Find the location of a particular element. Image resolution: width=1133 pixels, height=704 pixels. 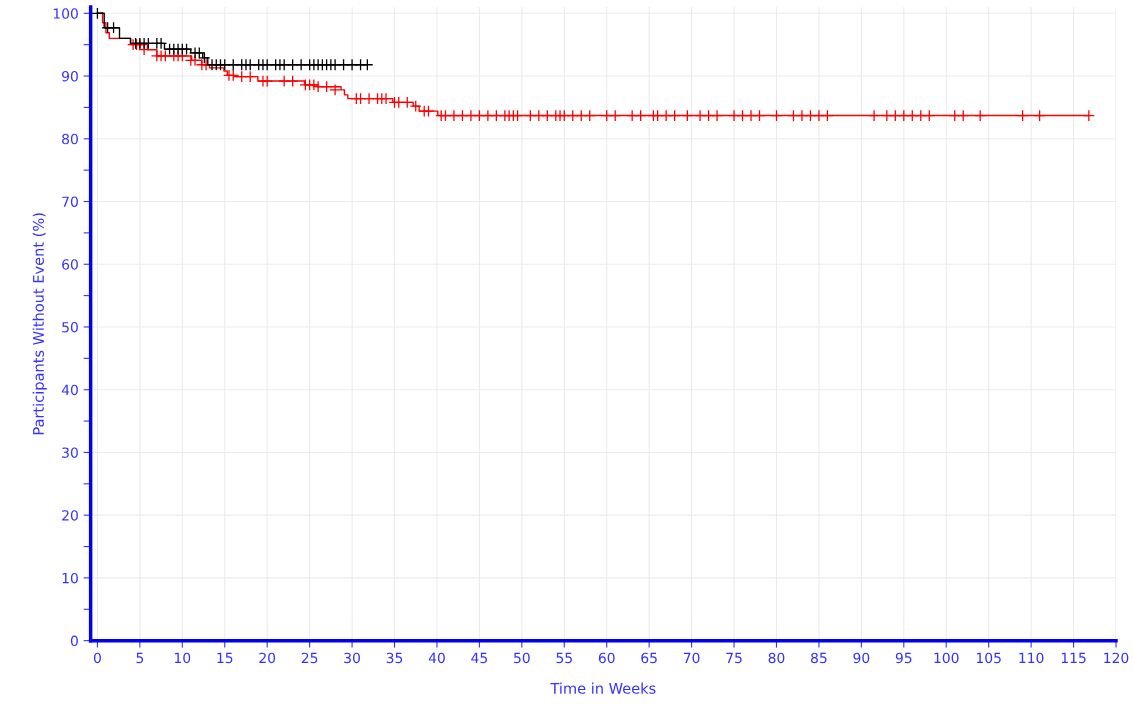

x-tick-label: 85 is located at coordinates (819, 658).